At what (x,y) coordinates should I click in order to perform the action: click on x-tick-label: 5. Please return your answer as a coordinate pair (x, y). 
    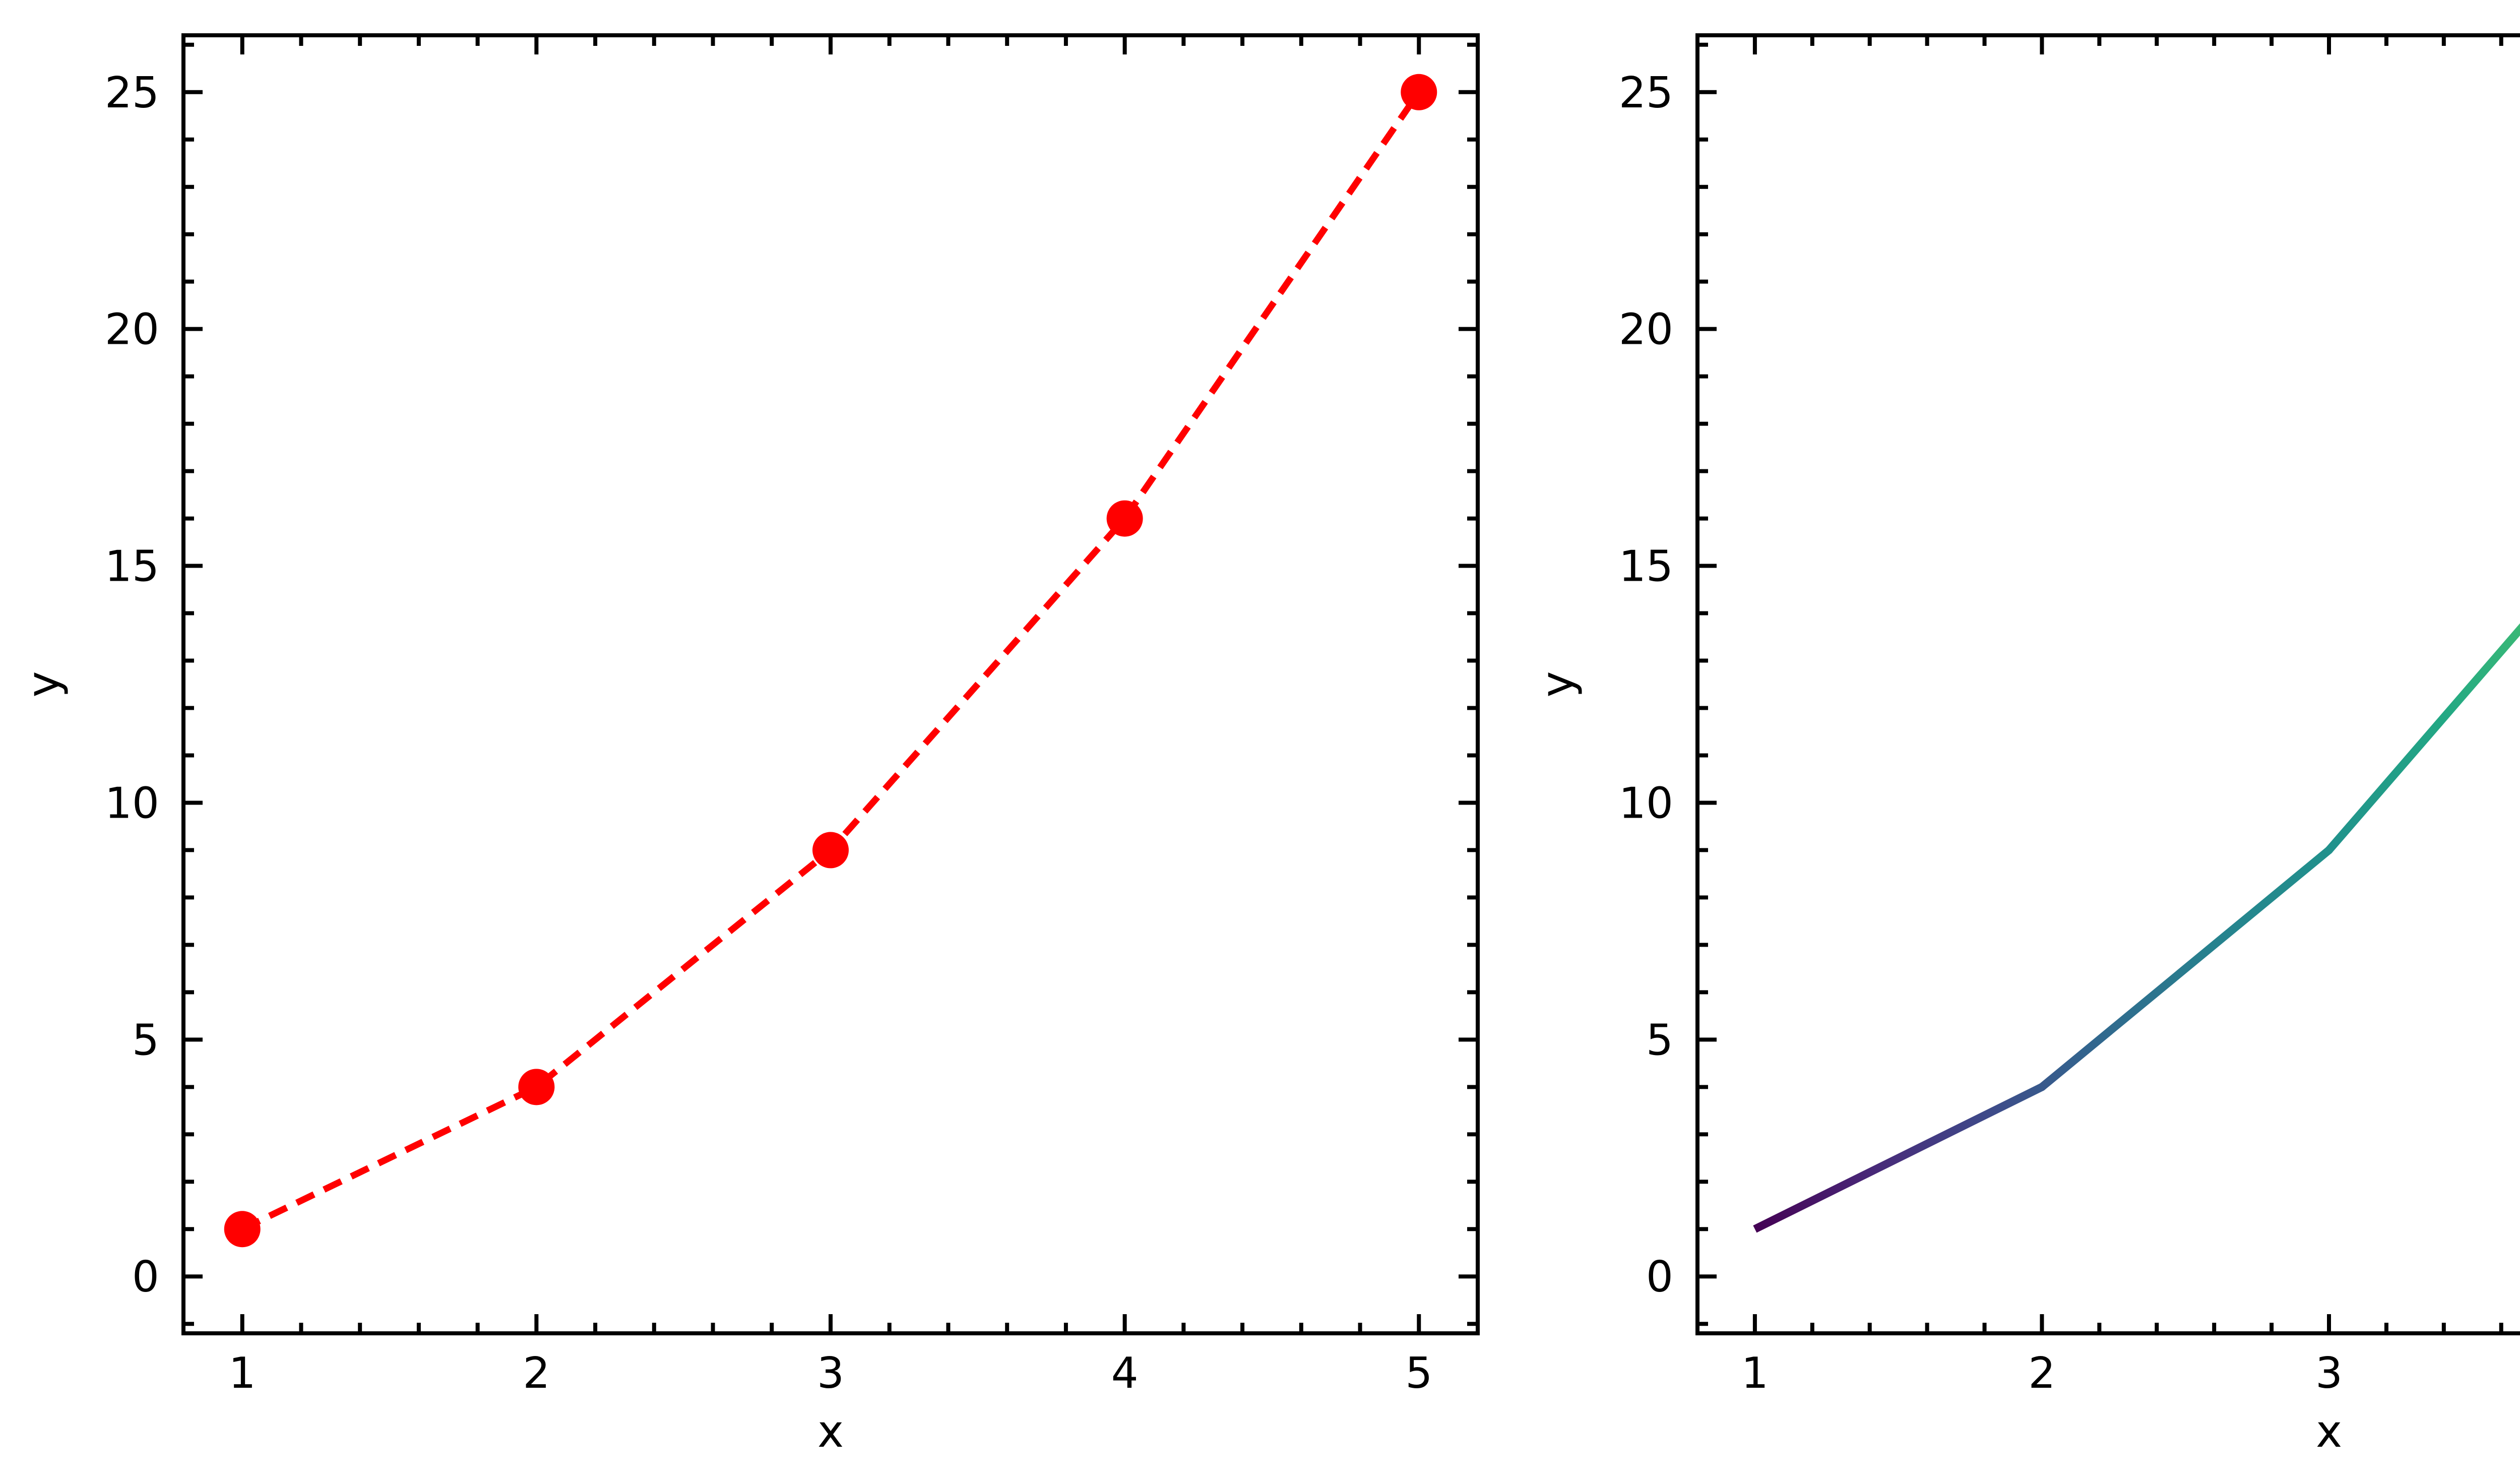
    Looking at the image, I should click on (1419, 1373).